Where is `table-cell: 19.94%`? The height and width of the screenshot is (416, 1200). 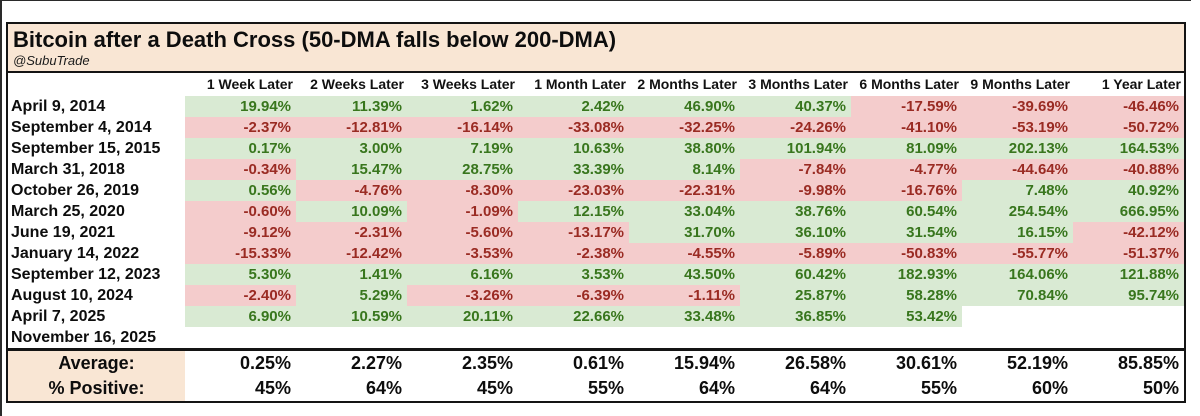
table-cell: 19.94% is located at coordinates (240, 106).